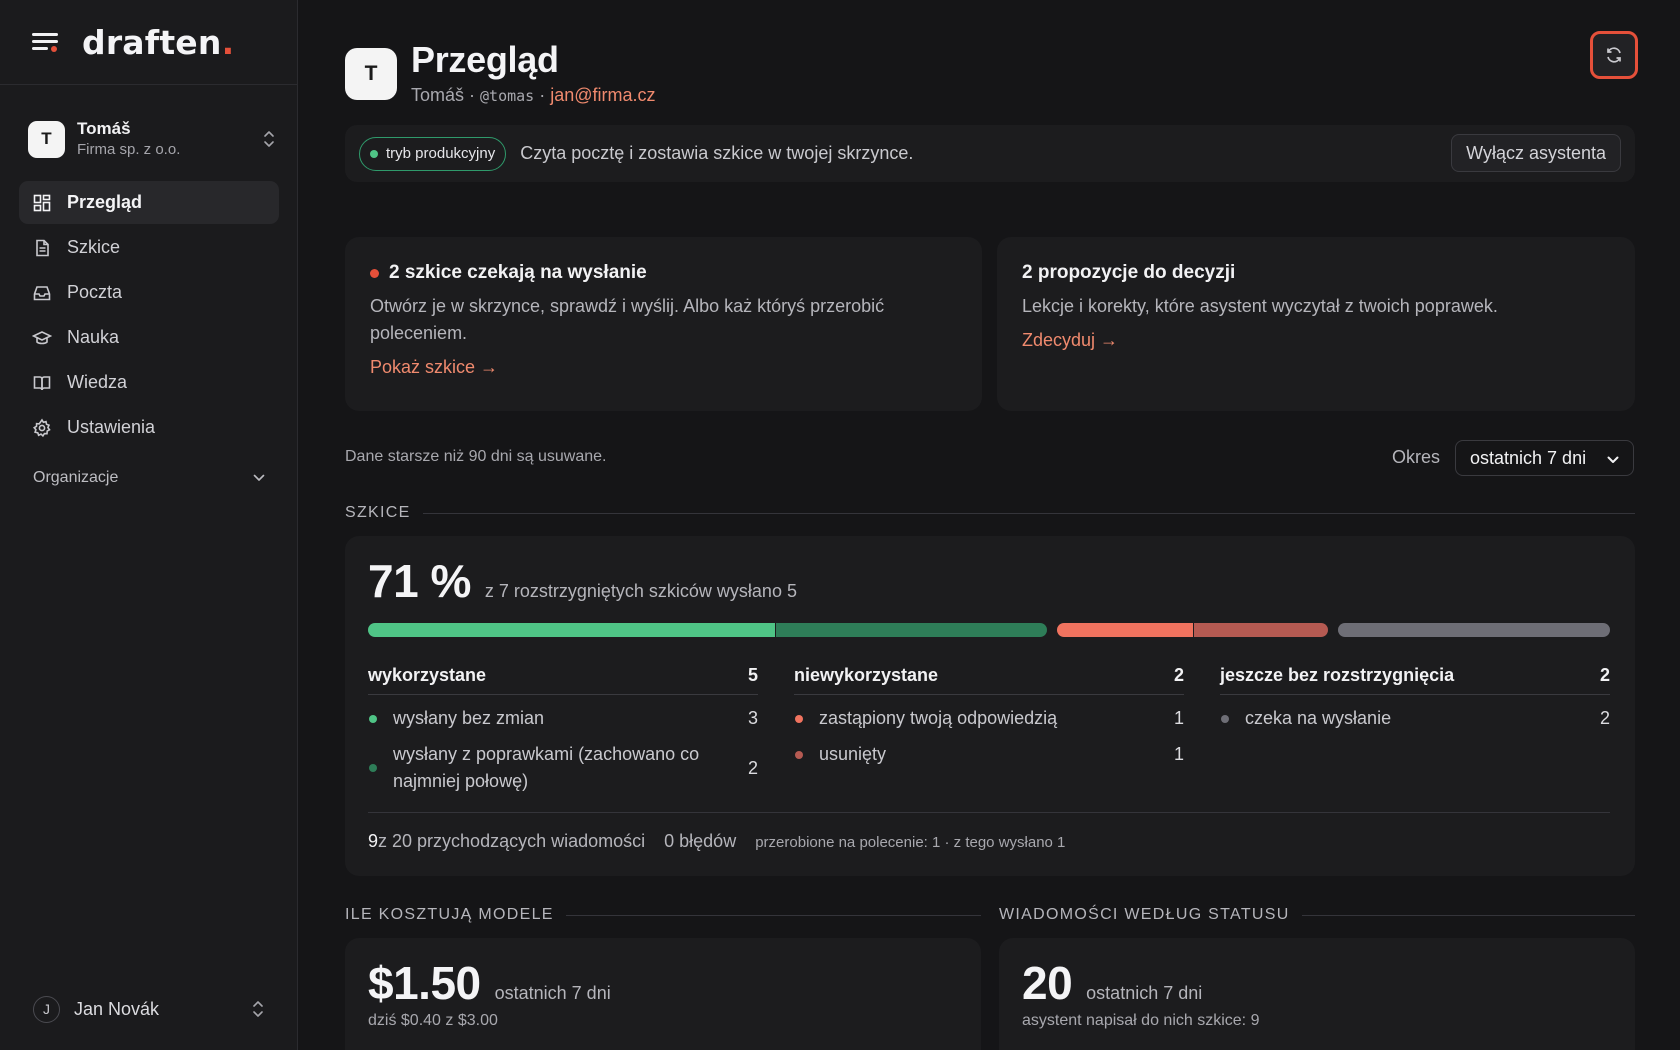  I want to click on section-heading-text: ILE KOSZTUJĄ MODELE, so click(449, 914).